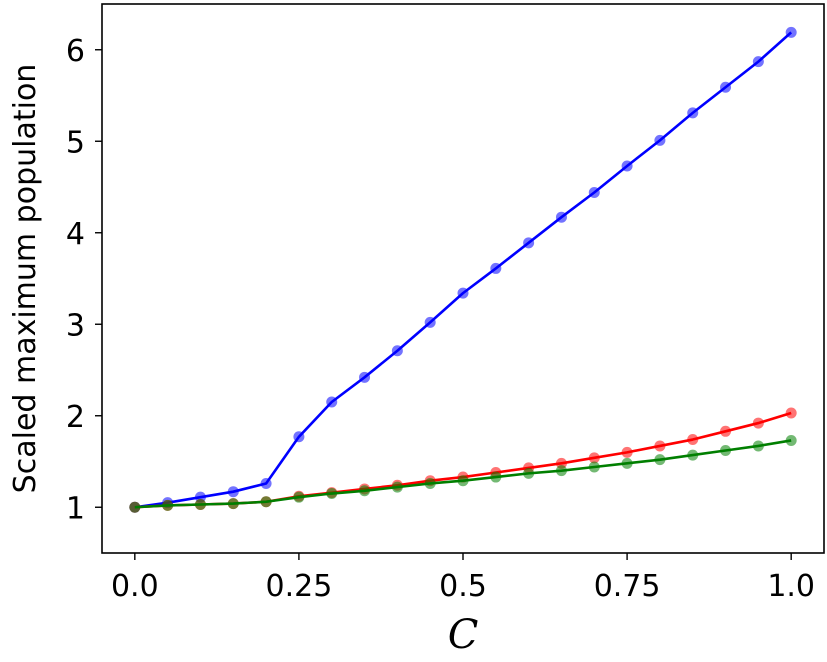 The height and width of the screenshot is (662, 827). Describe the element at coordinates (75, 234) in the screenshot. I see `y-tick-label: 4` at that location.